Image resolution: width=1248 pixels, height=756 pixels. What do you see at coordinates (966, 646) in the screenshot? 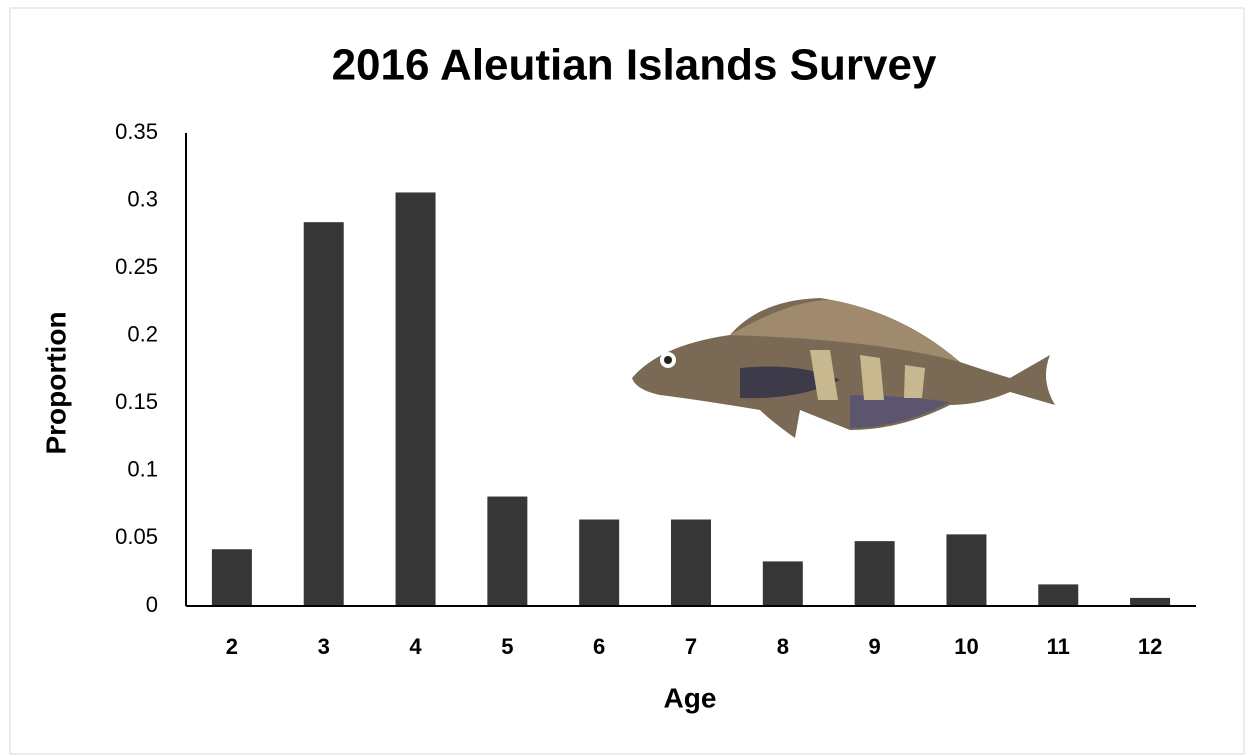
I see `x-tick-label: 10` at bounding box center [966, 646].